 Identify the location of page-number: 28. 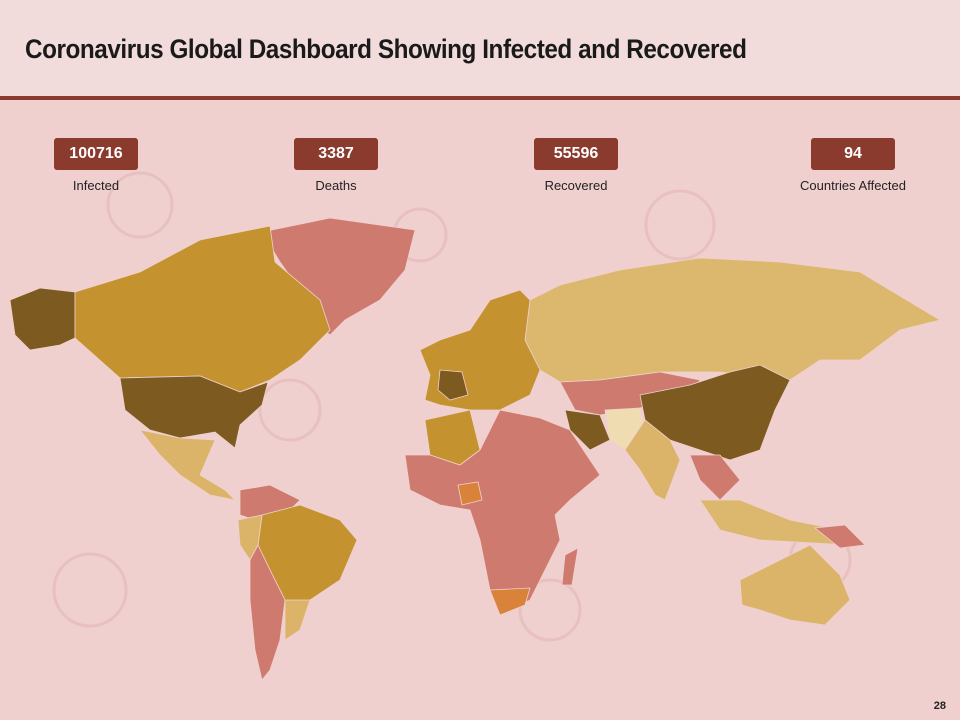
(939, 706).